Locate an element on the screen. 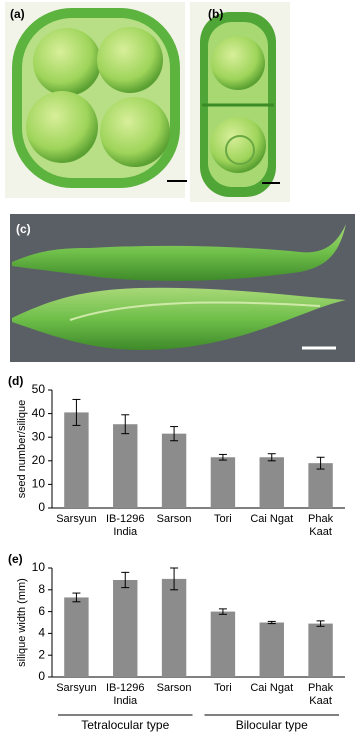 This screenshot has width=357, height=742. y-tick-label: 30 is located at coordinates (39, 436).